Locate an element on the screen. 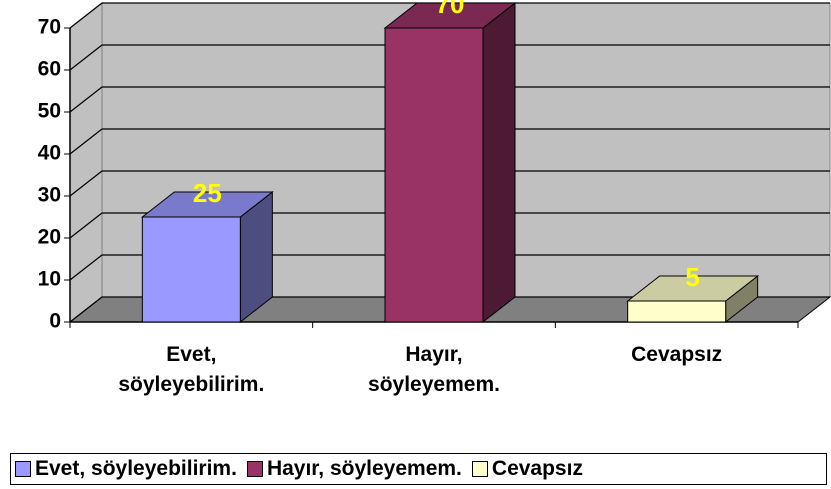 This screenshot has height=489, width=831. legend-label: Hayır, söyleyemem. is located at coordinates (364, 468).